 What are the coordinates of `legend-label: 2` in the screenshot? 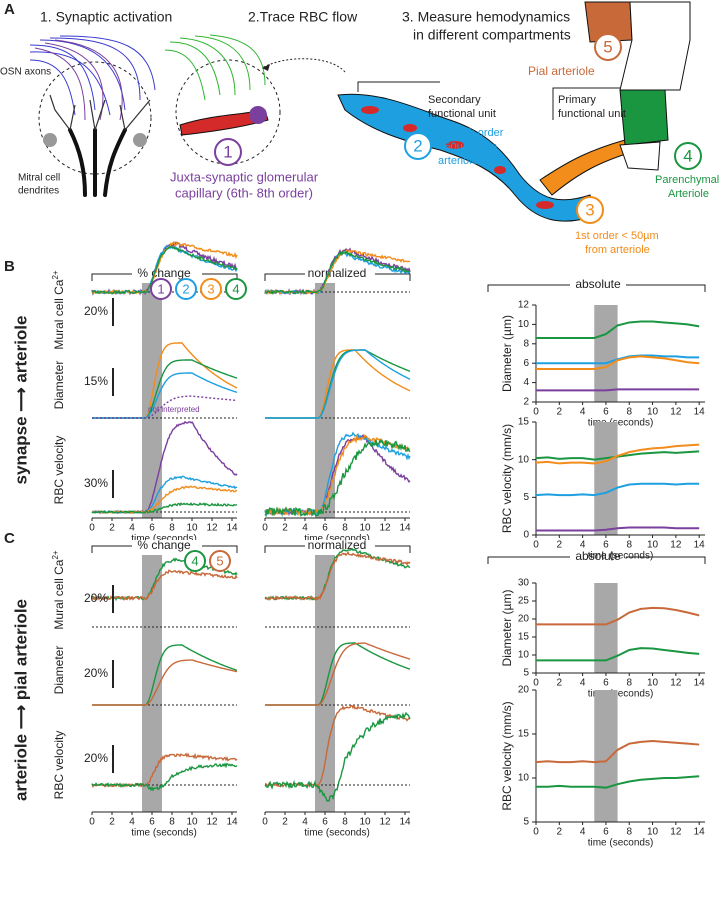 It's located at (185, 288).